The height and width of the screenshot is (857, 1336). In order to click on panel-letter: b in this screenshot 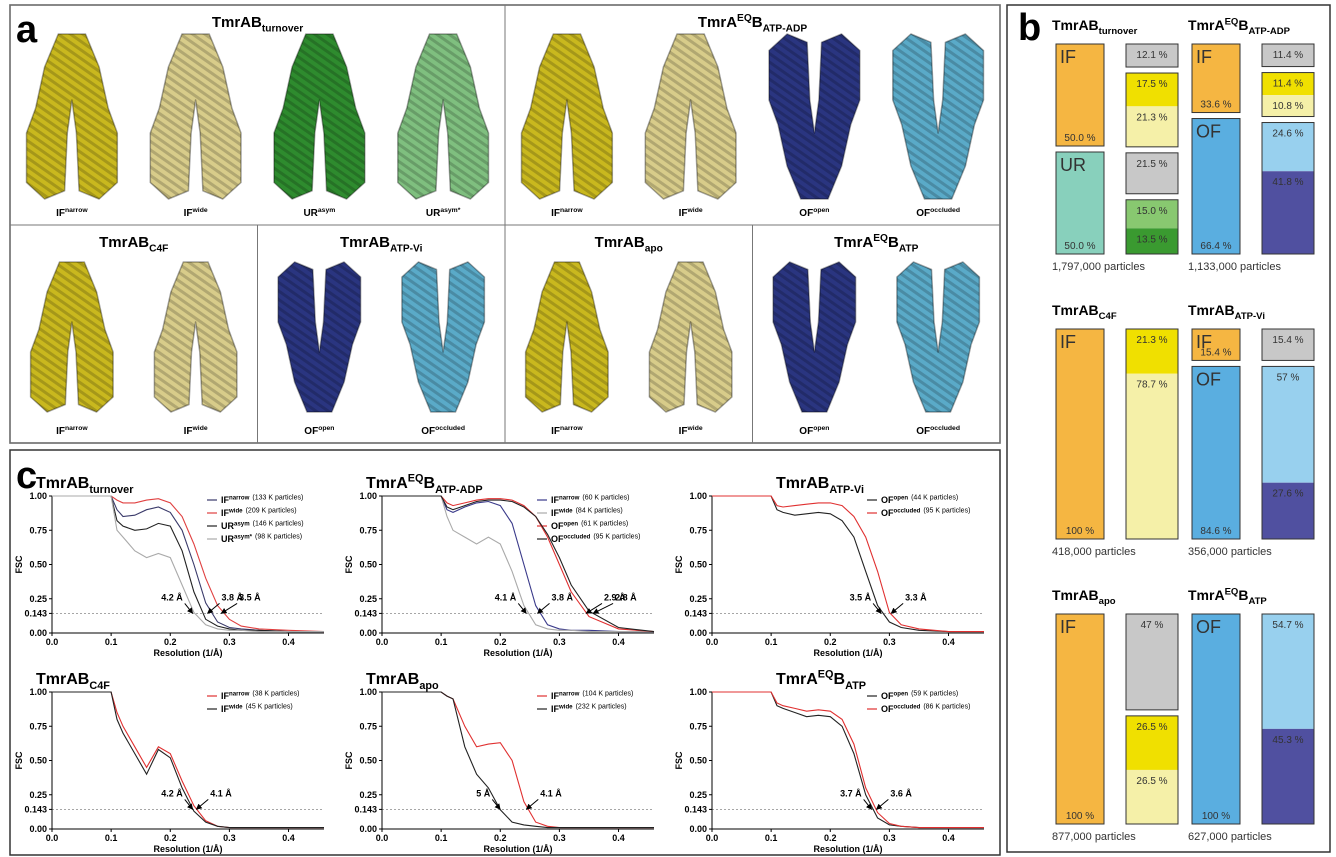, I will do `click(1029, 28)`.